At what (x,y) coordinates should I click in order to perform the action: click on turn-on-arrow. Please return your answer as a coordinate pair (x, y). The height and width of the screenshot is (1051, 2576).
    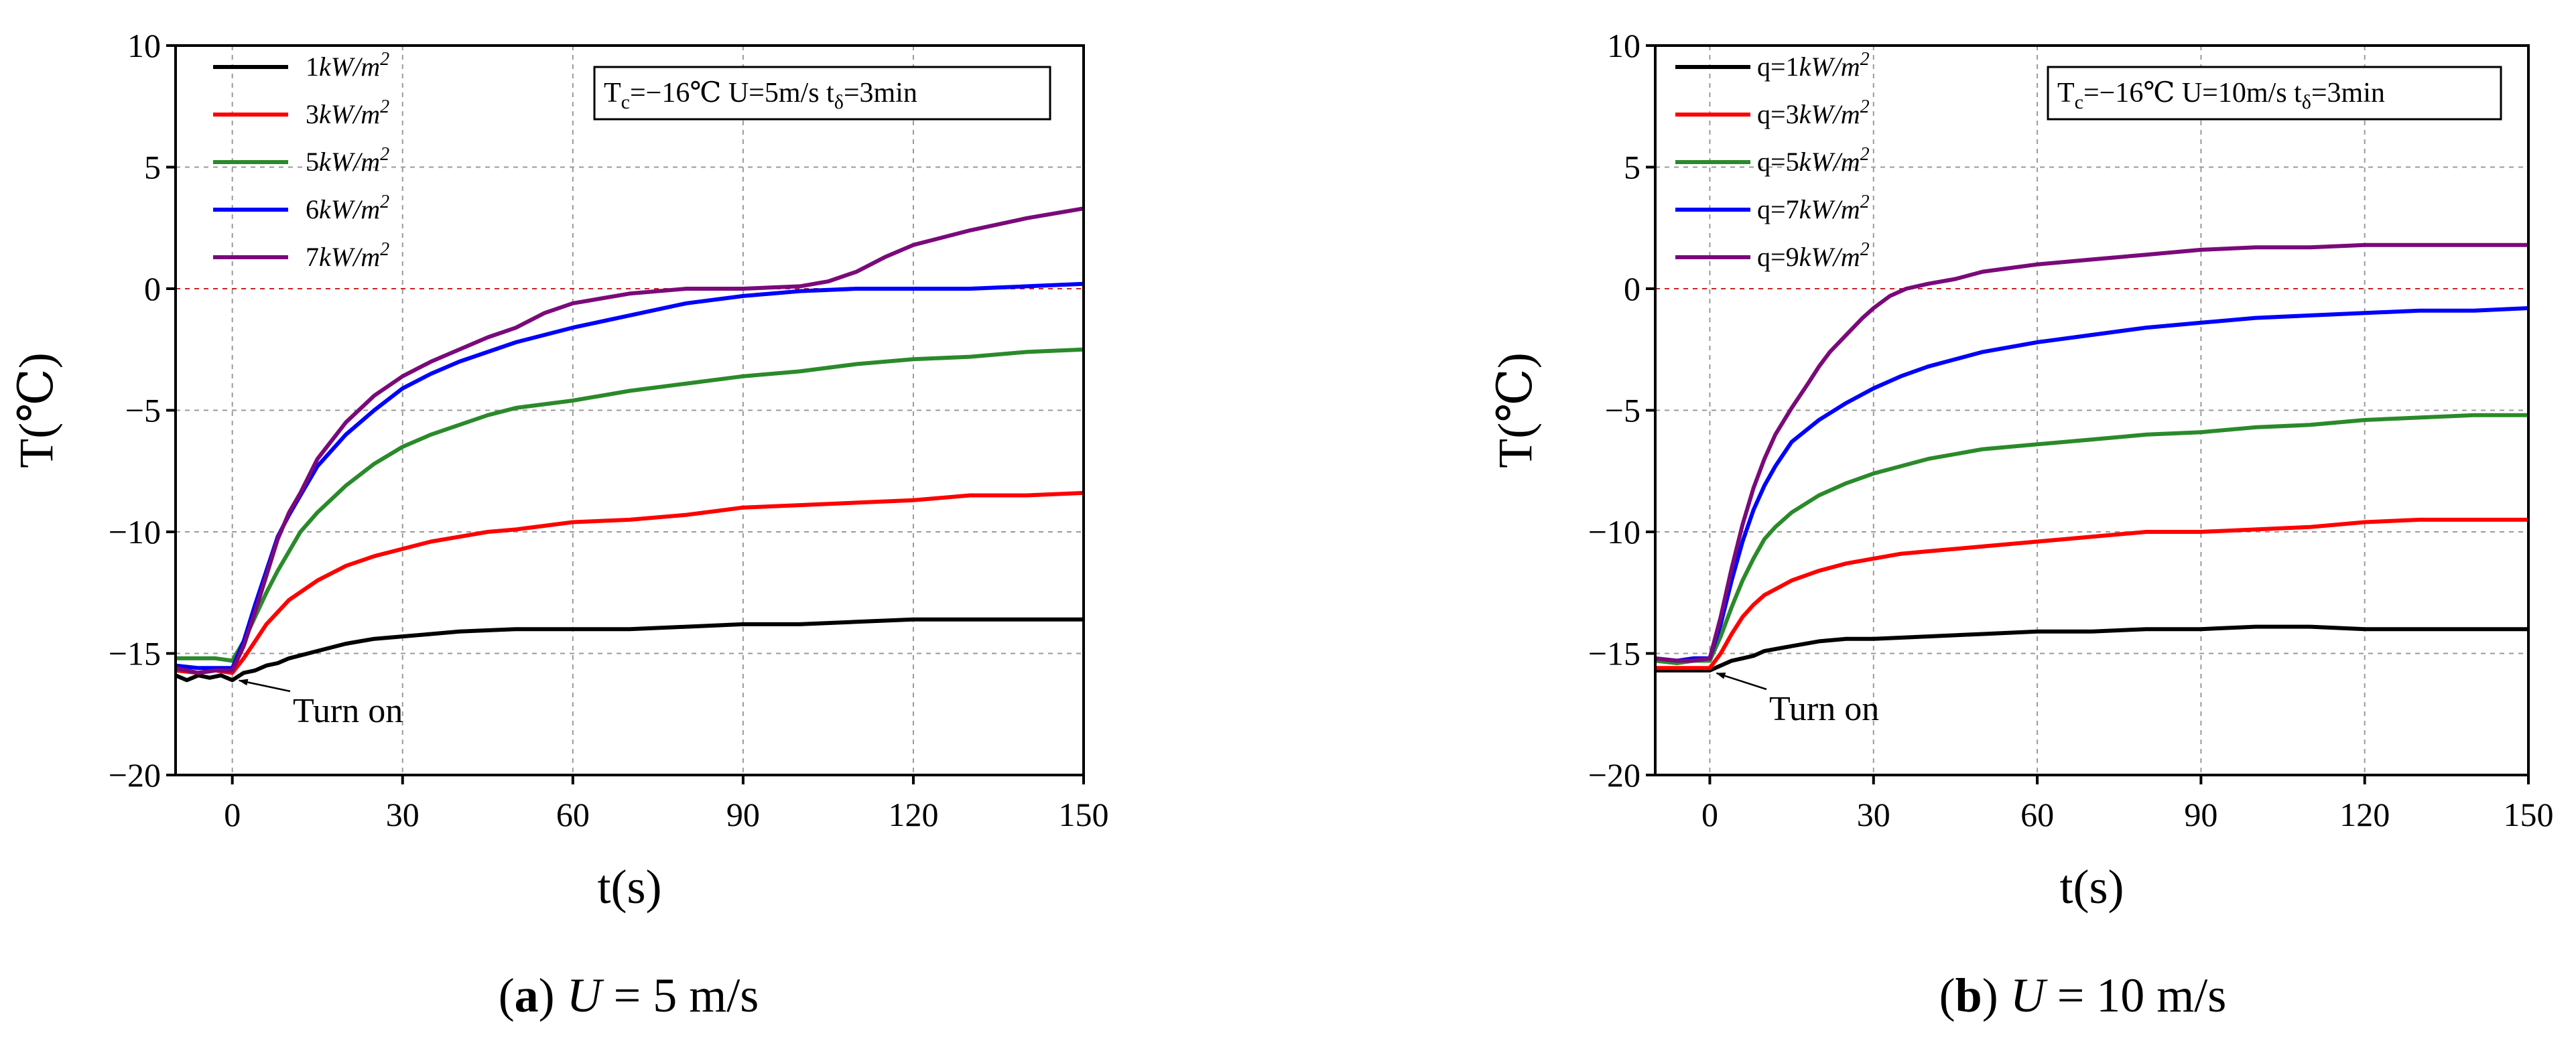
    Looking at the image, I should click on (264, 686).